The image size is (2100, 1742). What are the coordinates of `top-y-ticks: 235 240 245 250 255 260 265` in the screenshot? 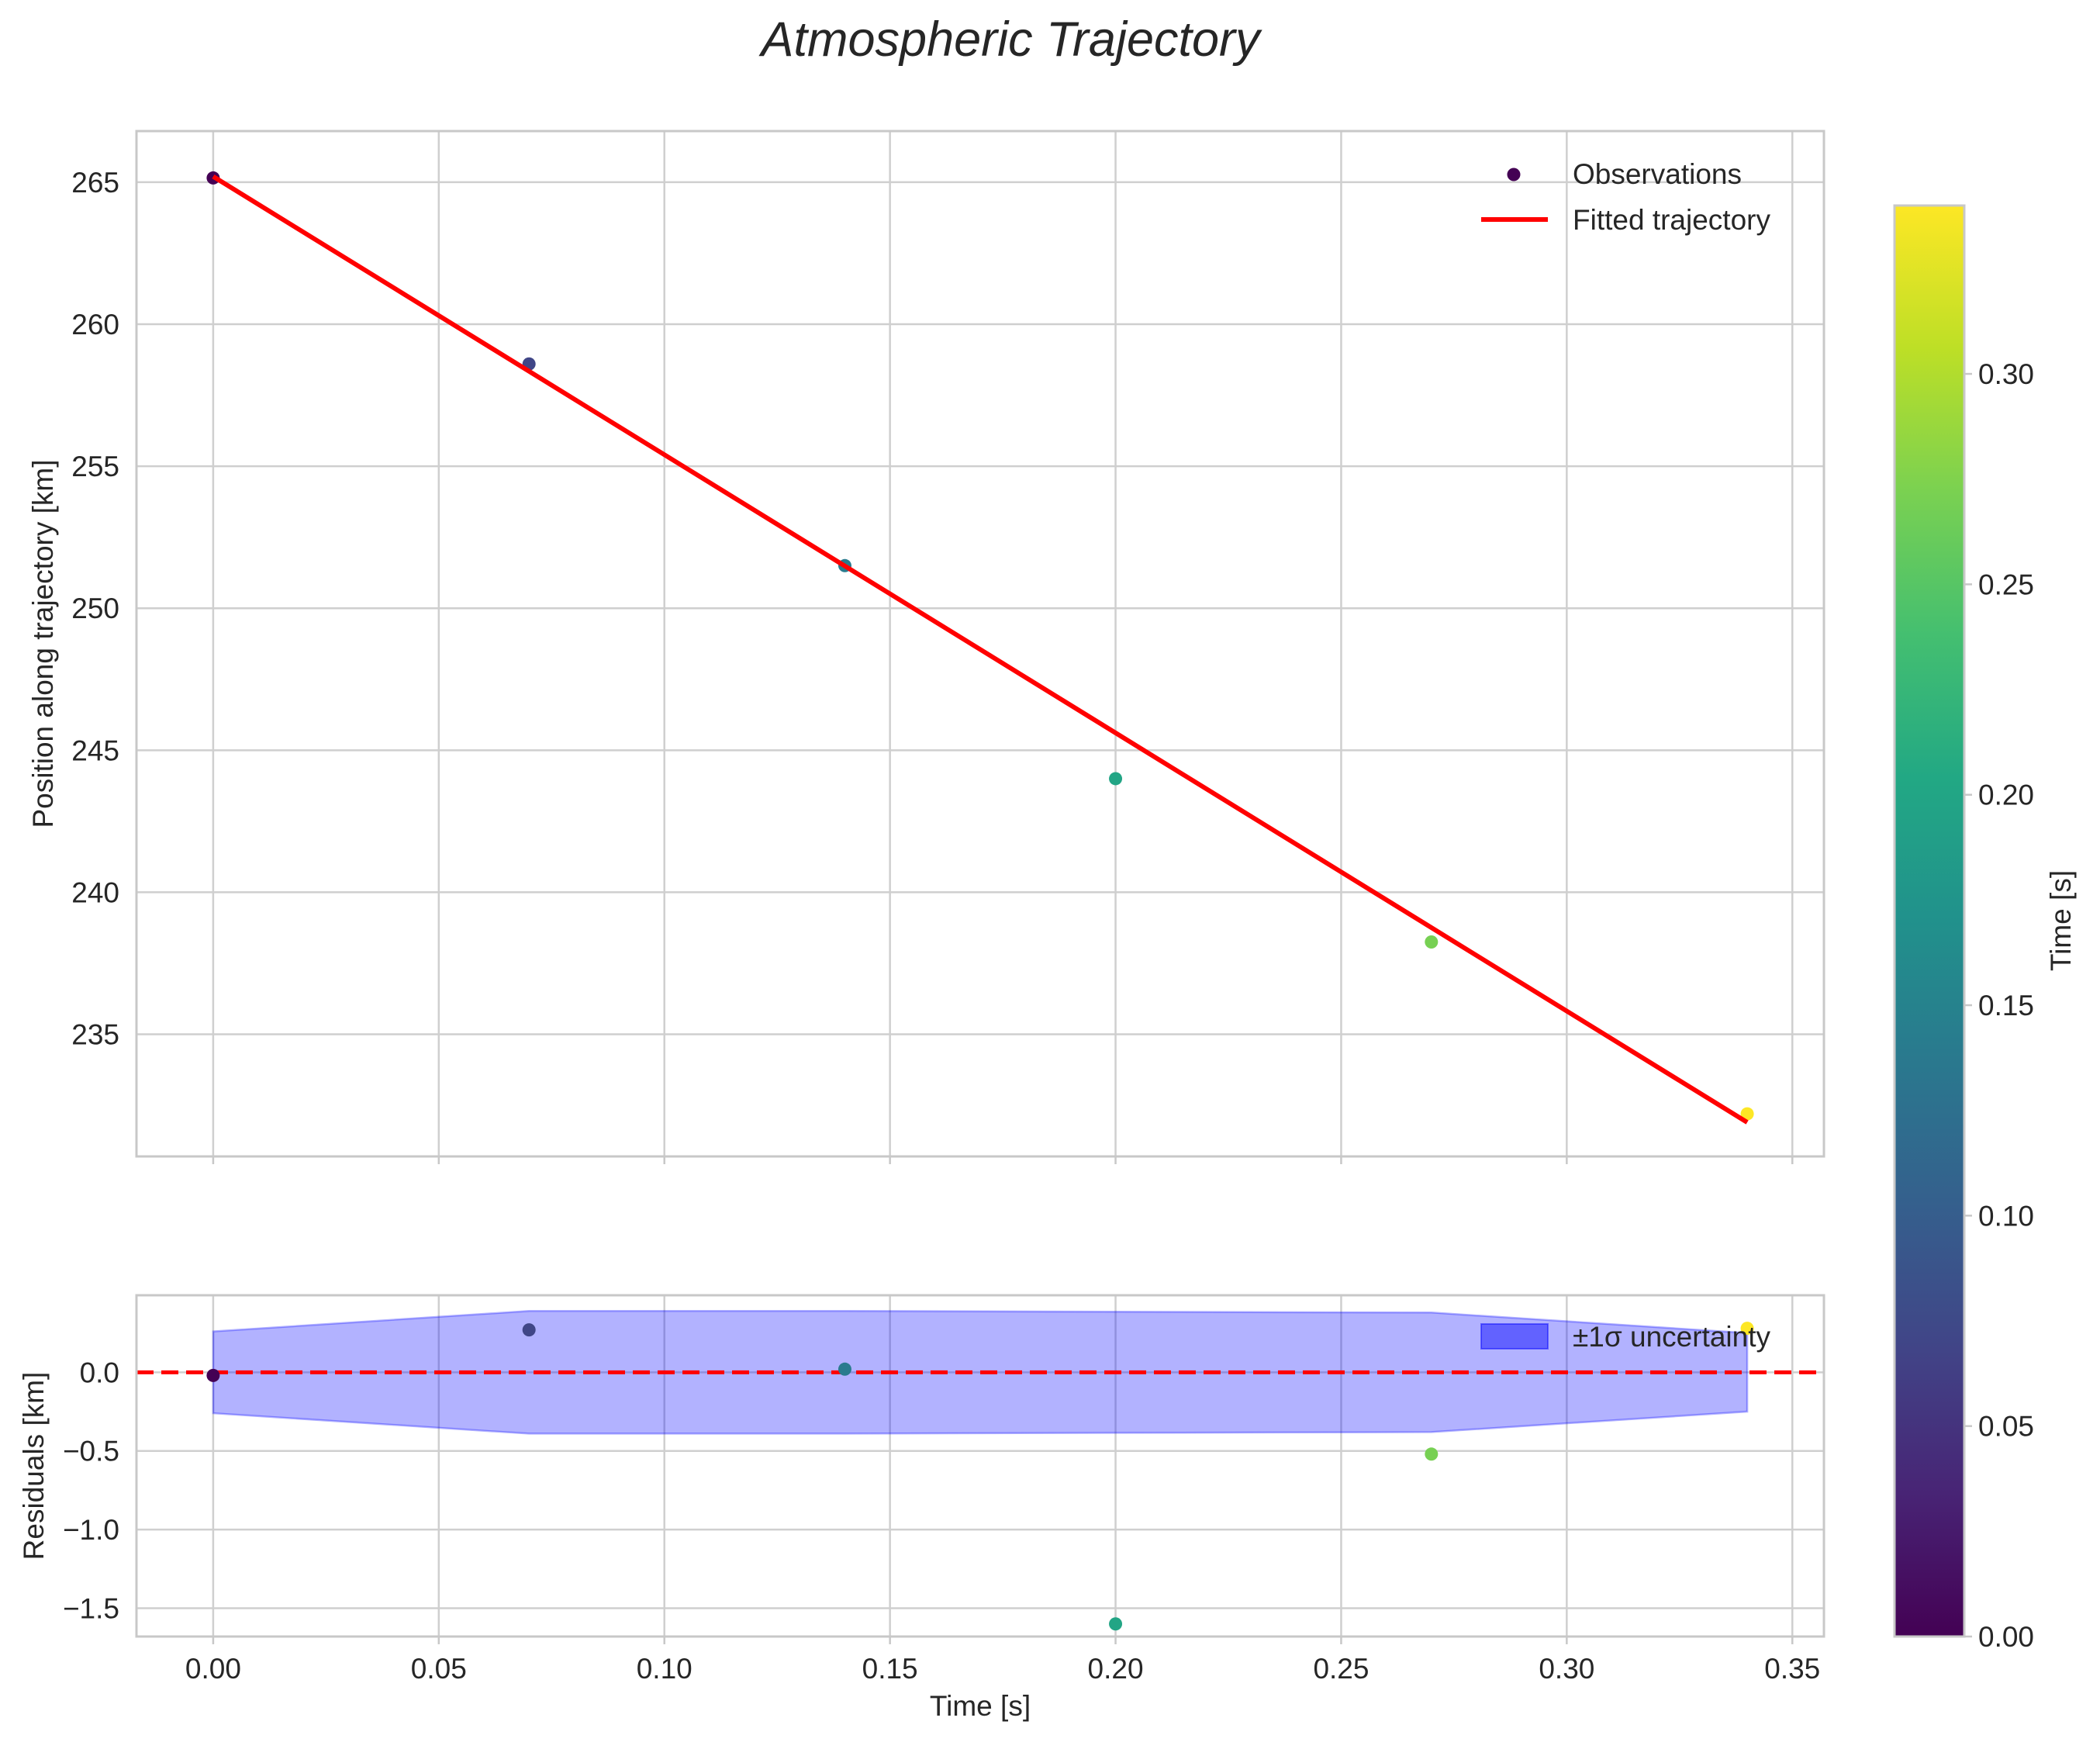 It's located at (95, 609).